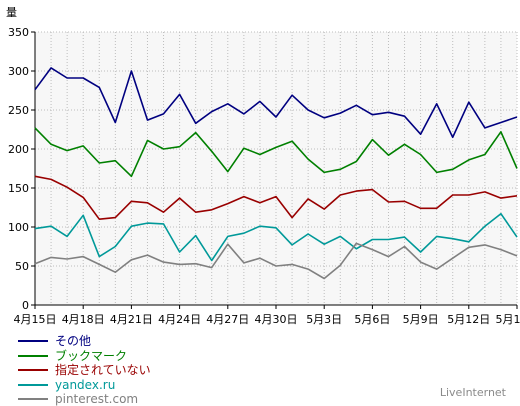 This screenshot has height=406, width=520. What do you see at coordinates (18, 188) in the screenshot?
I see `y-tick-label: 150` at bounding box center [18, 188].